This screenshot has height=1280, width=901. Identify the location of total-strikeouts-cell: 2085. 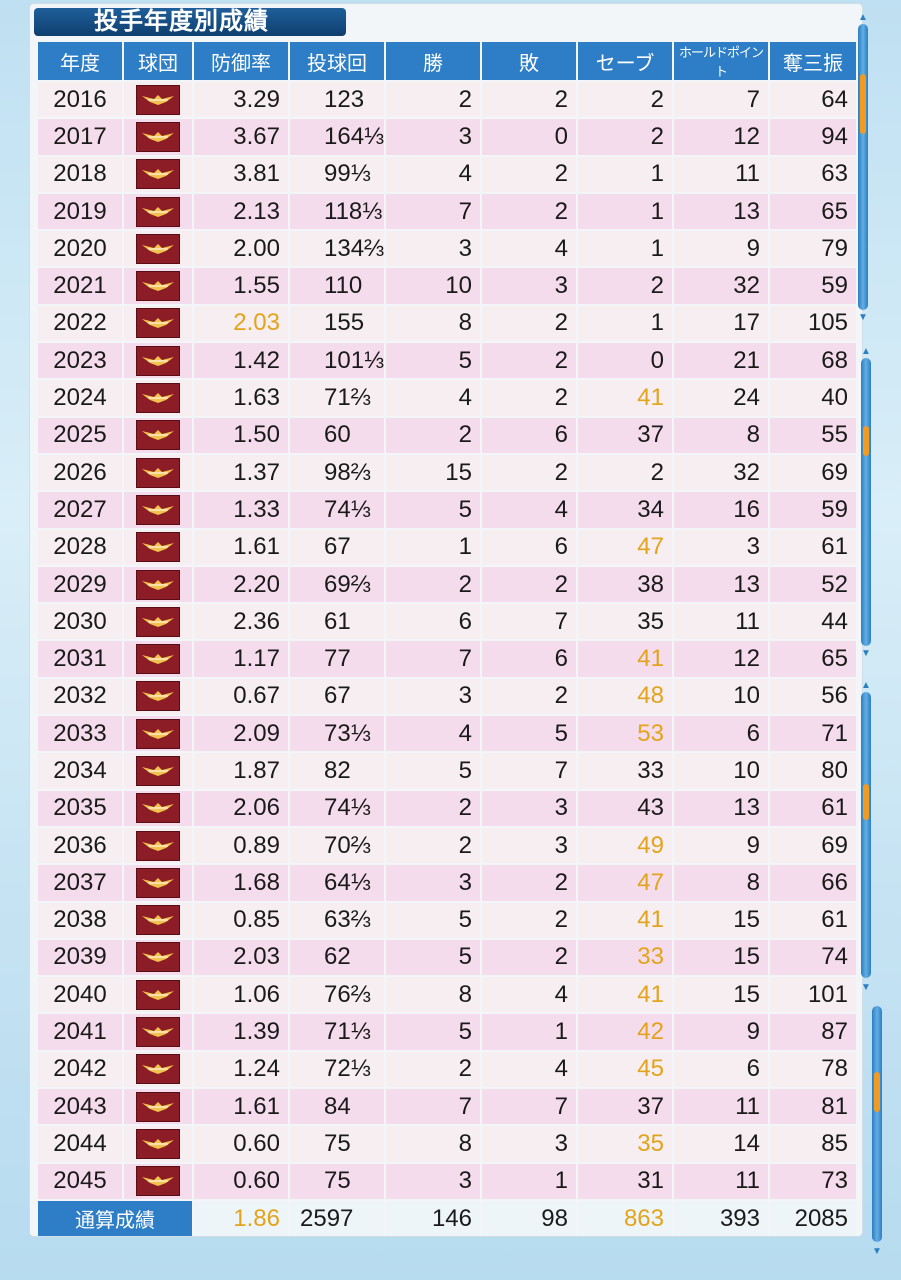
(813, 1218).